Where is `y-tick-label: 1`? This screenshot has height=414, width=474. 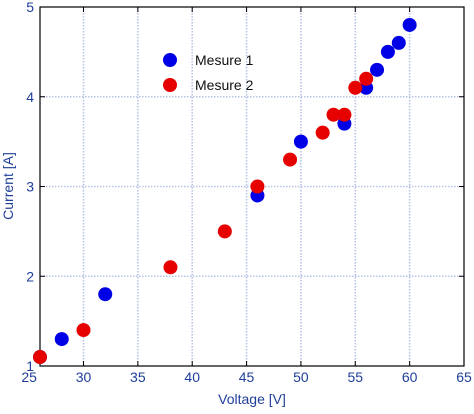 y-tick-label: 1 is located at coordinates (30, 366).